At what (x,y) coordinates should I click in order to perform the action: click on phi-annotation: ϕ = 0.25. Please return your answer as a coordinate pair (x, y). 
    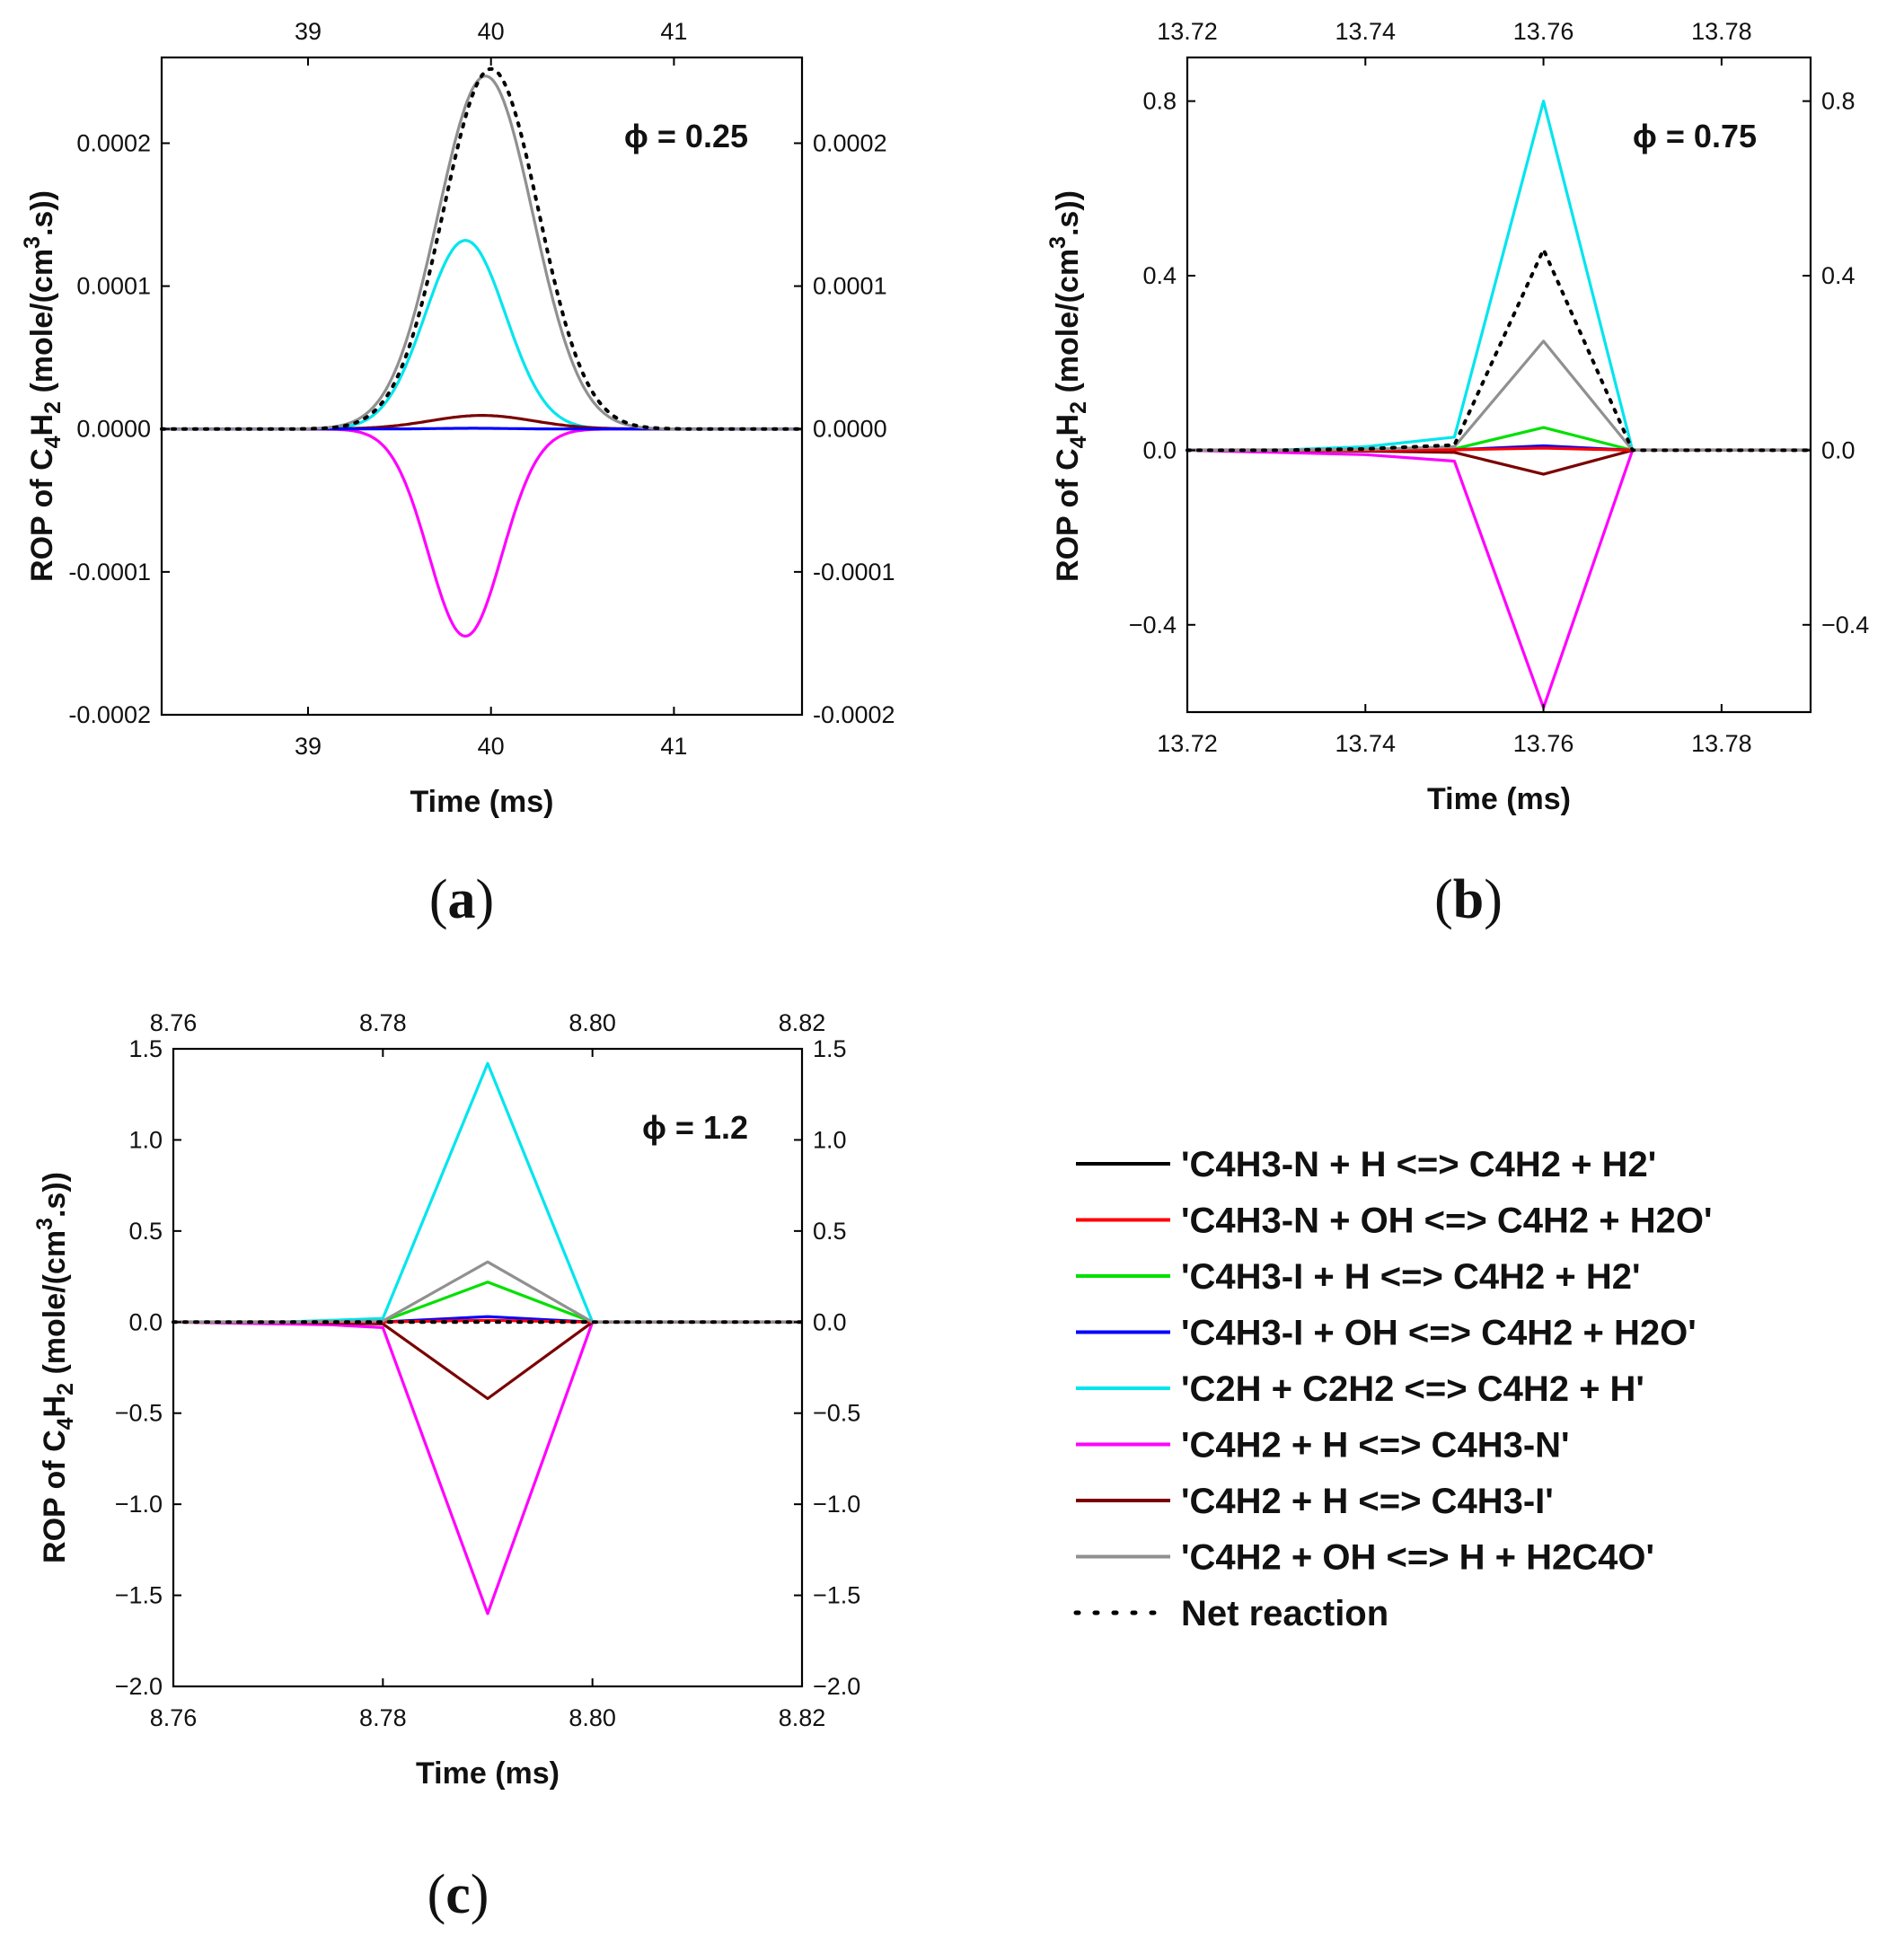
    Looking at the image, I should click on (686, 136).